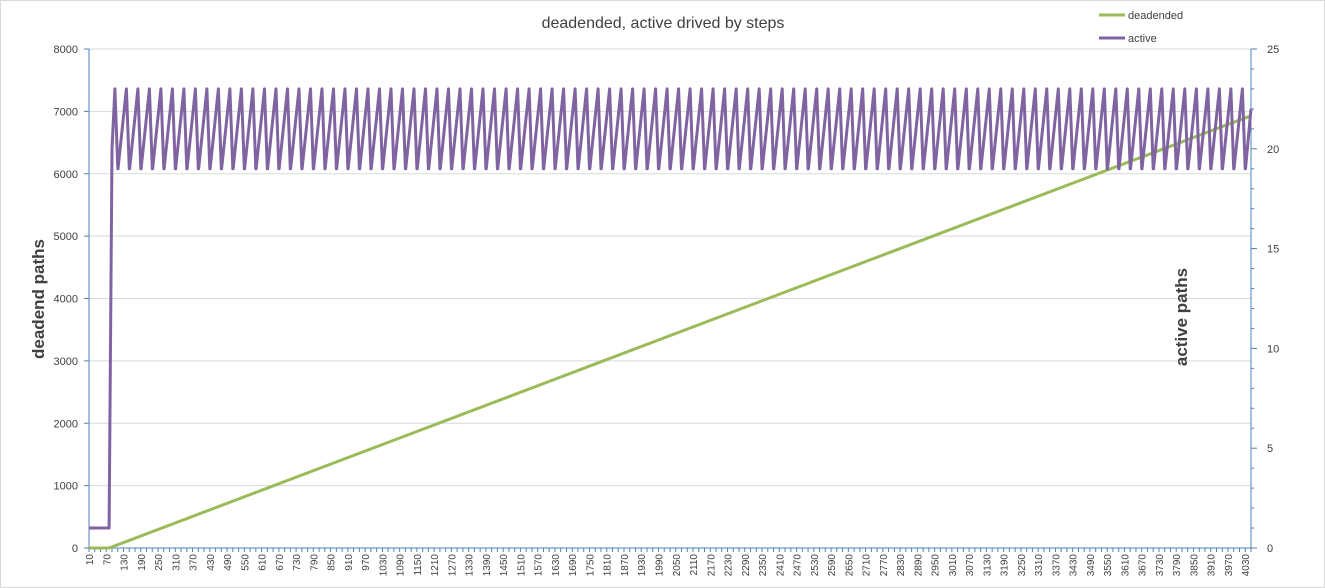  I want to click on x-tick-label: 2470, so click(798, 565).